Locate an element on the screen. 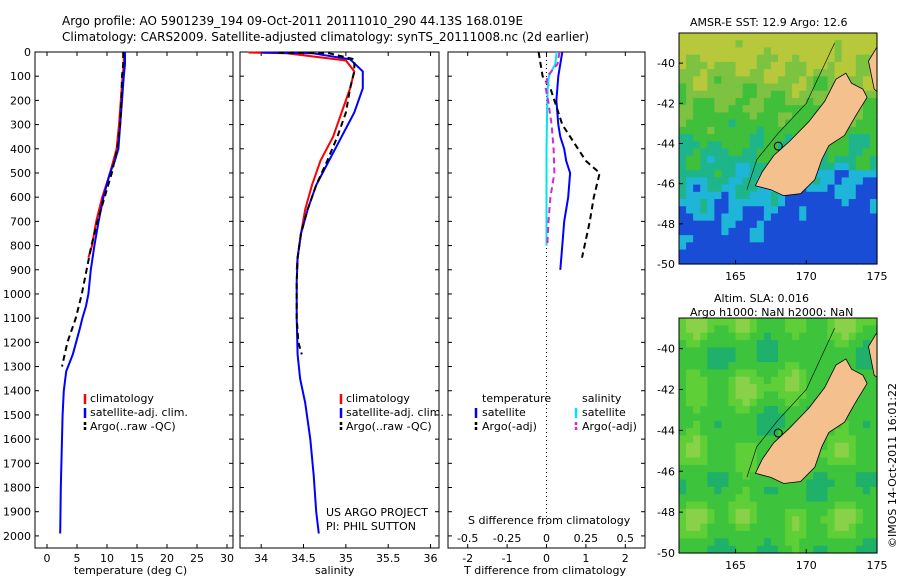  legend3-salinity-label: salinity is located at coordinates (602, 398).